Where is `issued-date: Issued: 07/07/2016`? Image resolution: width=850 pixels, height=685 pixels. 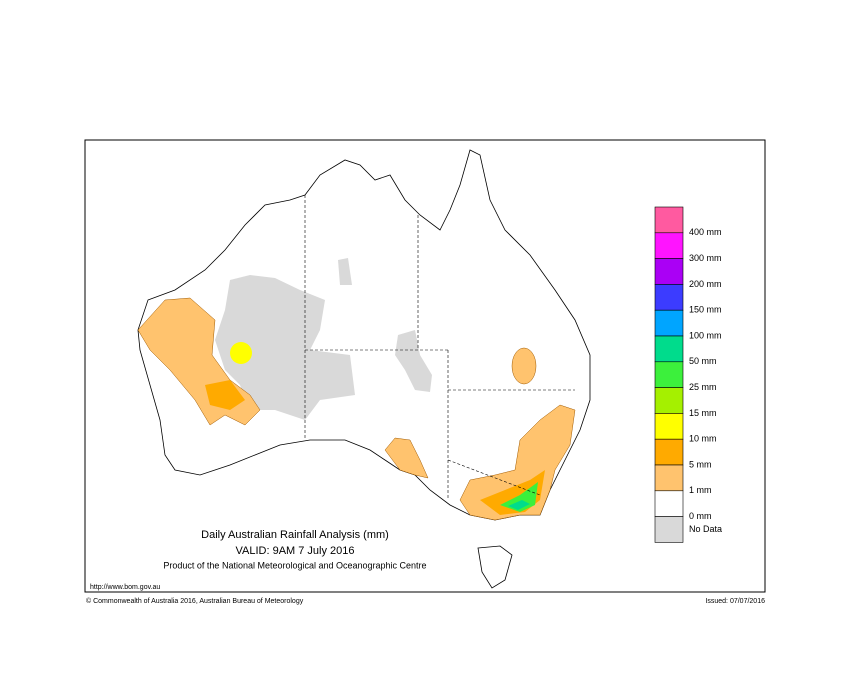
issued-date: Issued: 07/07/2016 is located at coordinates (735, 601).